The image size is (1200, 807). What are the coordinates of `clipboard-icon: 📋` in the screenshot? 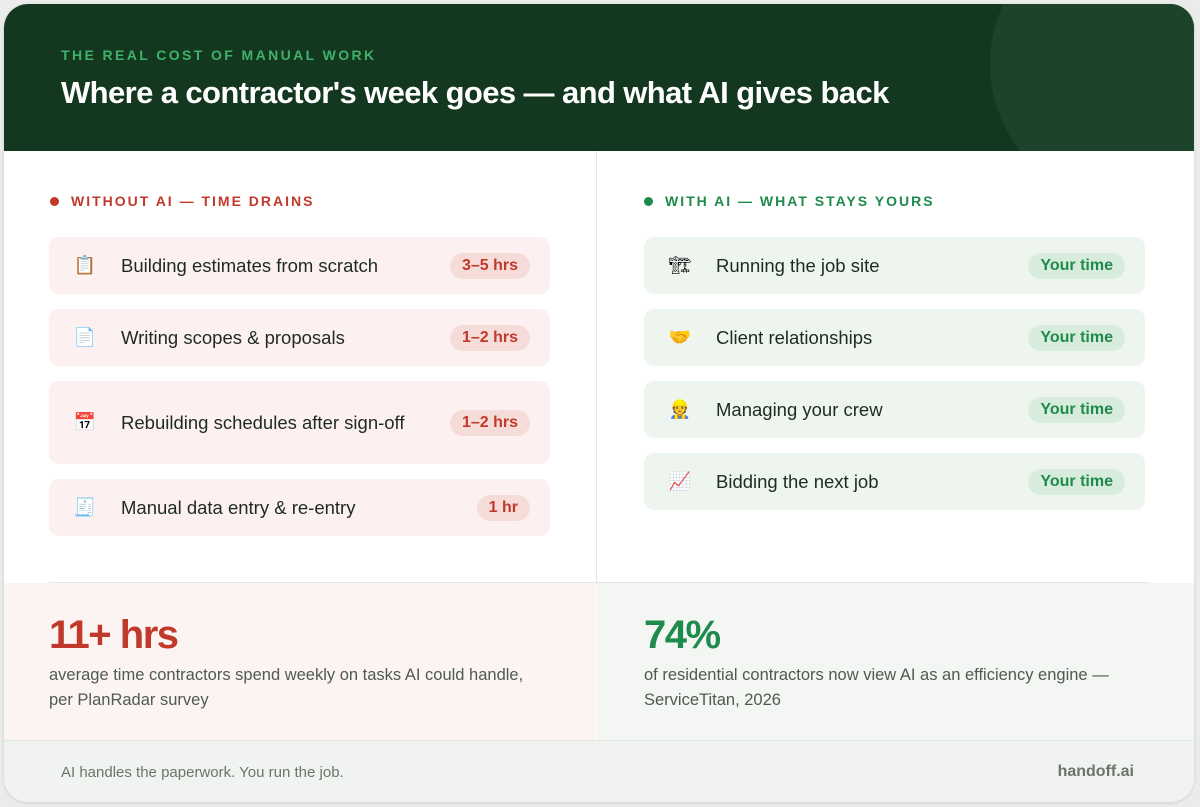 It's located at (85, 265).